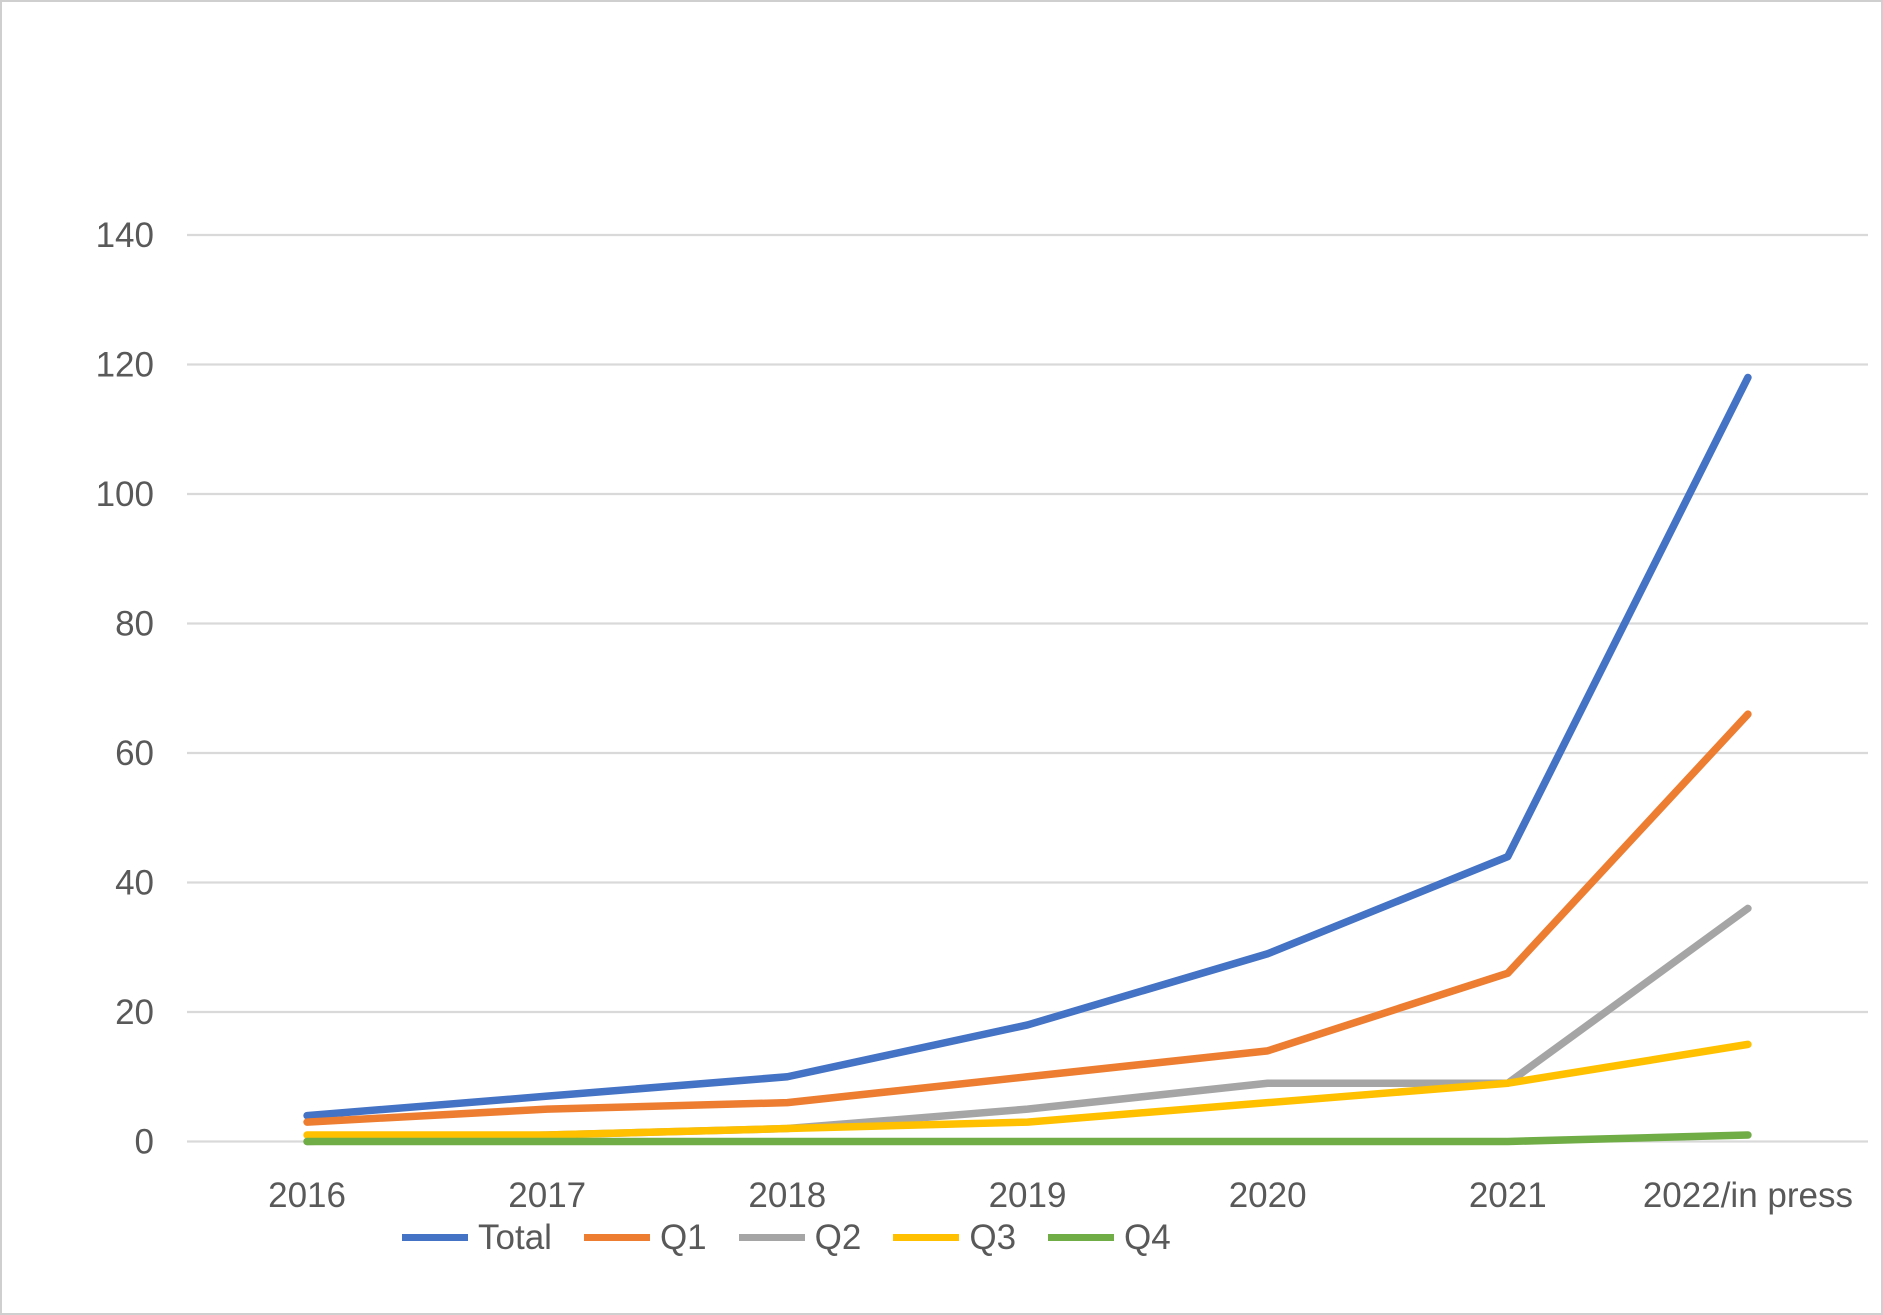  Describe the element at coordinates (1027, 1138) in the screenshot. I see `series-line-q4` at that location.